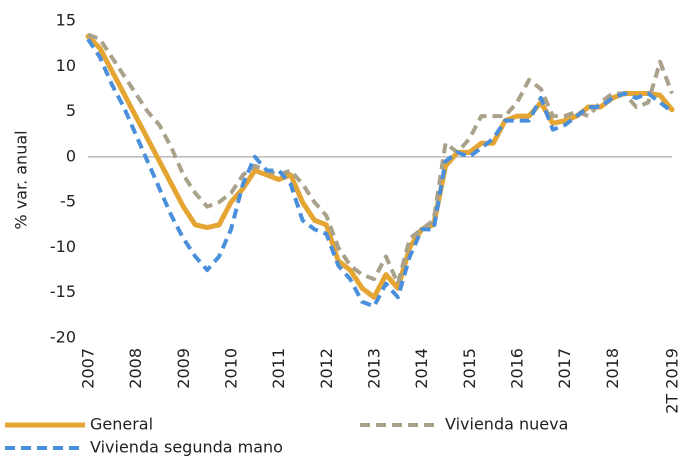 The width and height of the screenshot is (682, 459). Describe the element at coordinates (672, 381) in the screenshot. I see `x-tick-label: 2T 2019` at that location.